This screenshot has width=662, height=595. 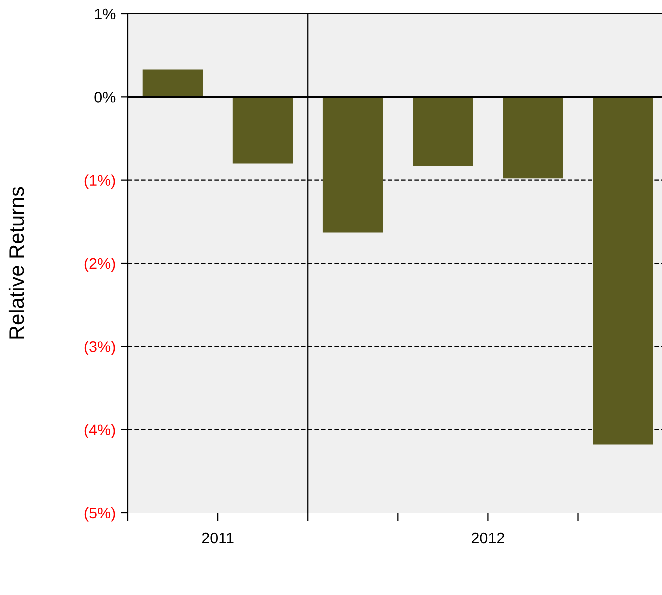 What do you see at coordinates (488, 538) in the screenshot?
I see `text: 2012` at bounding box center [488, 538].